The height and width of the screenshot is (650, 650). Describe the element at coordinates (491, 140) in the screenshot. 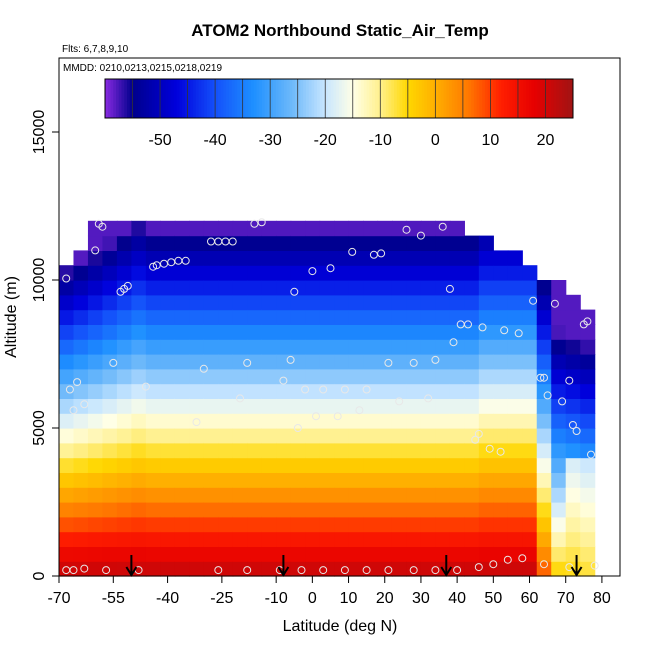

I see `colorbar-tick-label: 10` at that location.